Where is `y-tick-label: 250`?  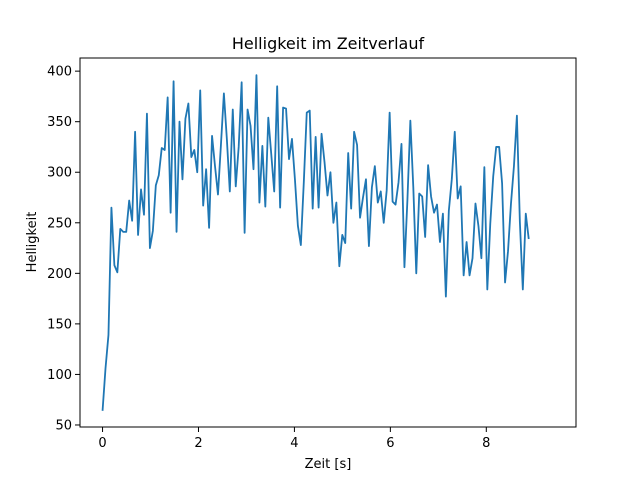 y-tick-label: 250 is located at coordinates (59, 223).